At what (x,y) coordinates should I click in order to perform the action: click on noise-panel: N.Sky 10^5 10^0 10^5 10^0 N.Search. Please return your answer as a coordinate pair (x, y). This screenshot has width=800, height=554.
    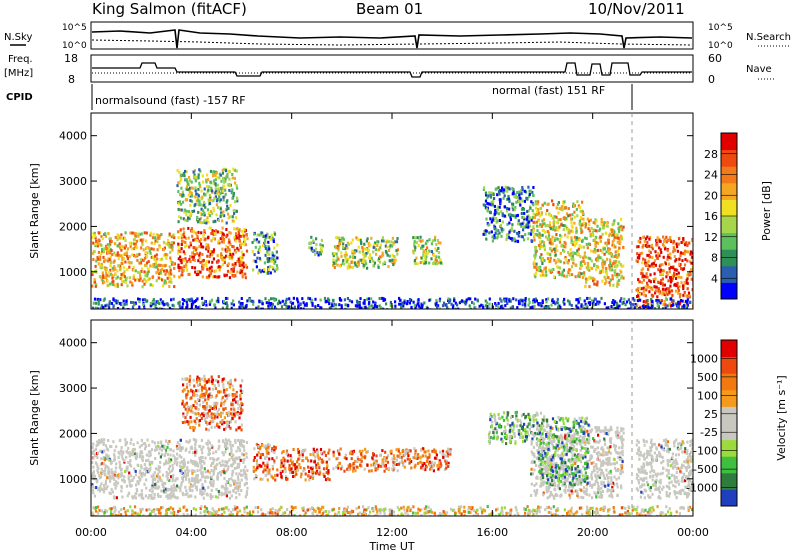
    Looking at the image, I should click on (397, 36).